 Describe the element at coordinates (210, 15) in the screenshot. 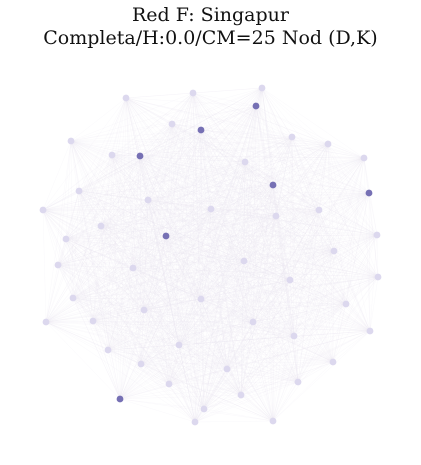

I see `title-line-1: Red F: Singapur` at that location.